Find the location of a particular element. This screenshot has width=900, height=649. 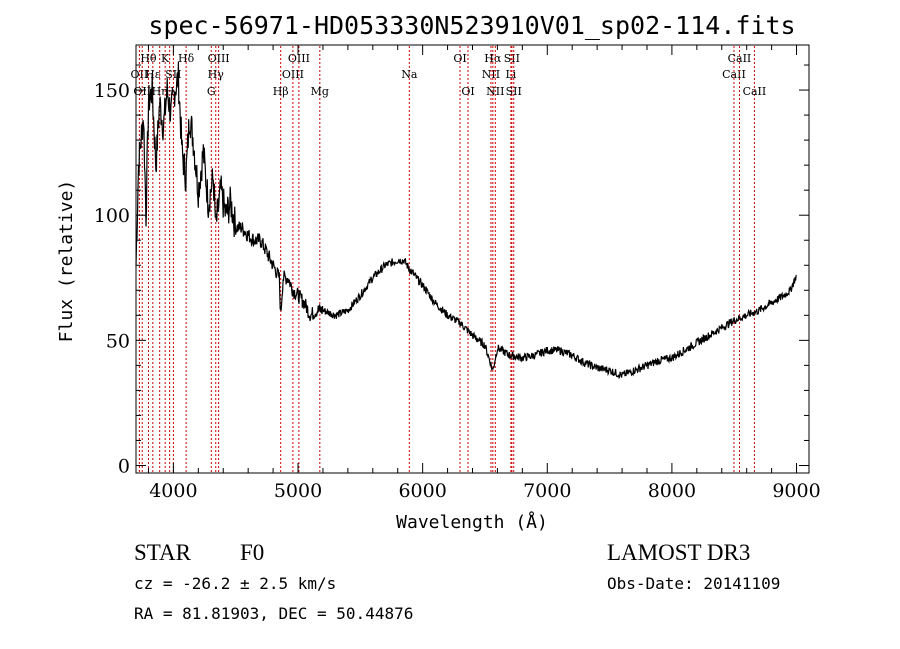

y-tick-label: 150 is located at coordinates (112, 91).